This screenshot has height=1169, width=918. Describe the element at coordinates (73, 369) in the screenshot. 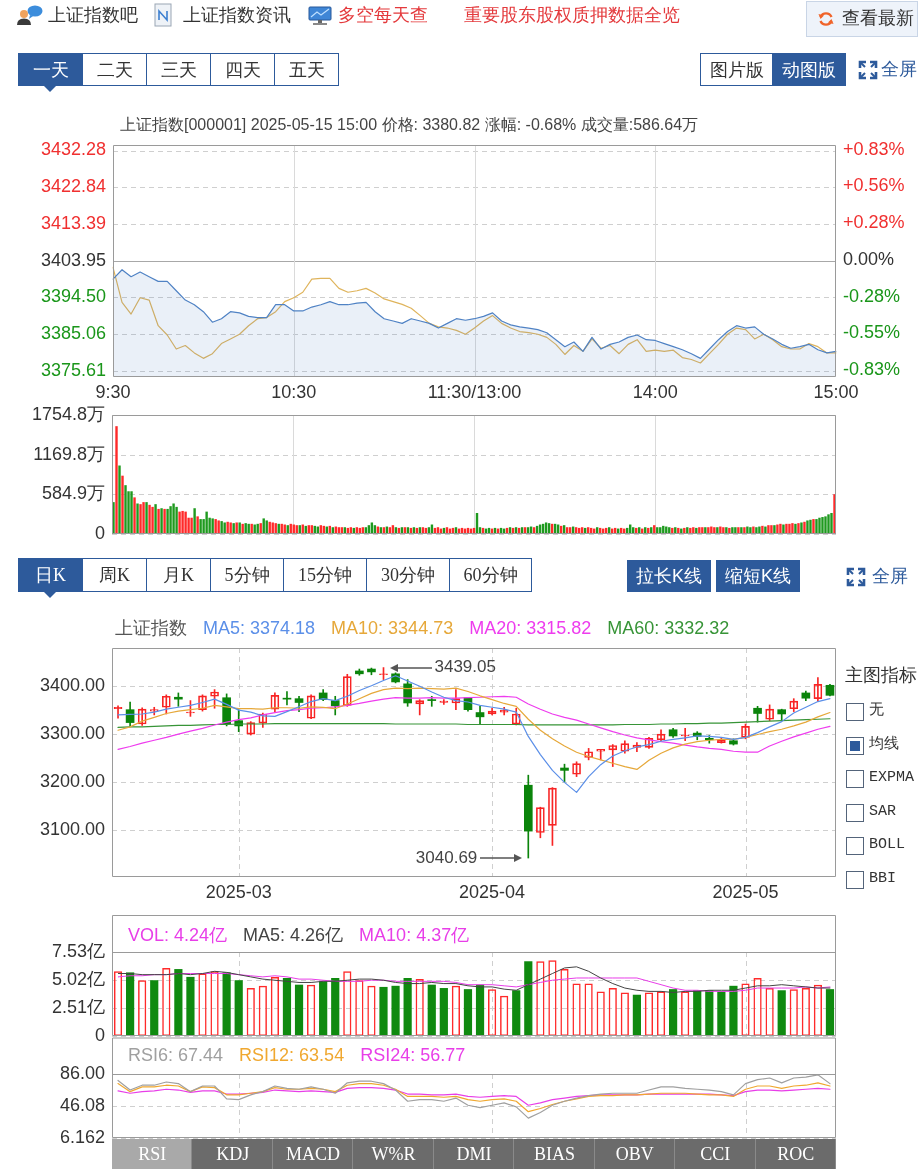

I see `y-tick-label: 3375.61` at that location.